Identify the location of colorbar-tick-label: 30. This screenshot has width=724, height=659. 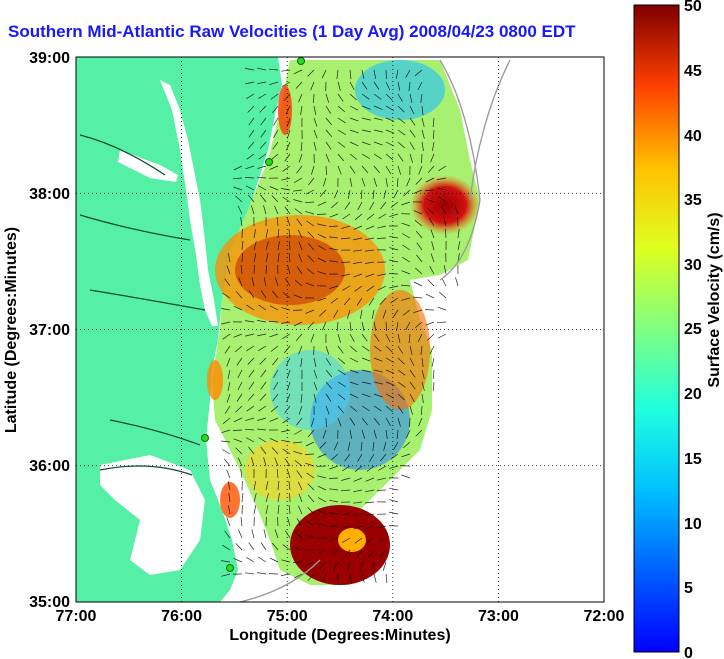
(693, 265).